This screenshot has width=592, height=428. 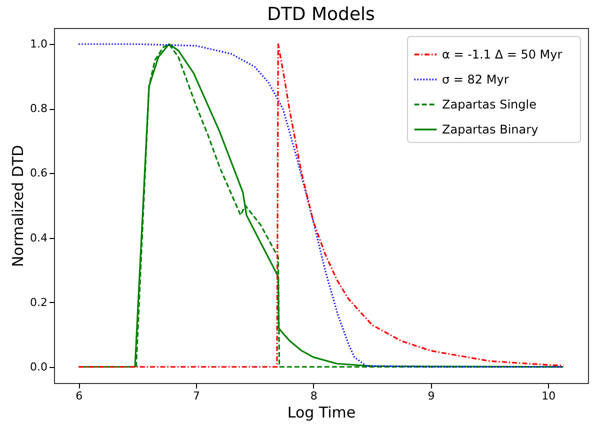 What do you see at coordinates (321, 413) in the screenshot?
I see `x-axis-title: Log Time` at bounding box center [321, 413].